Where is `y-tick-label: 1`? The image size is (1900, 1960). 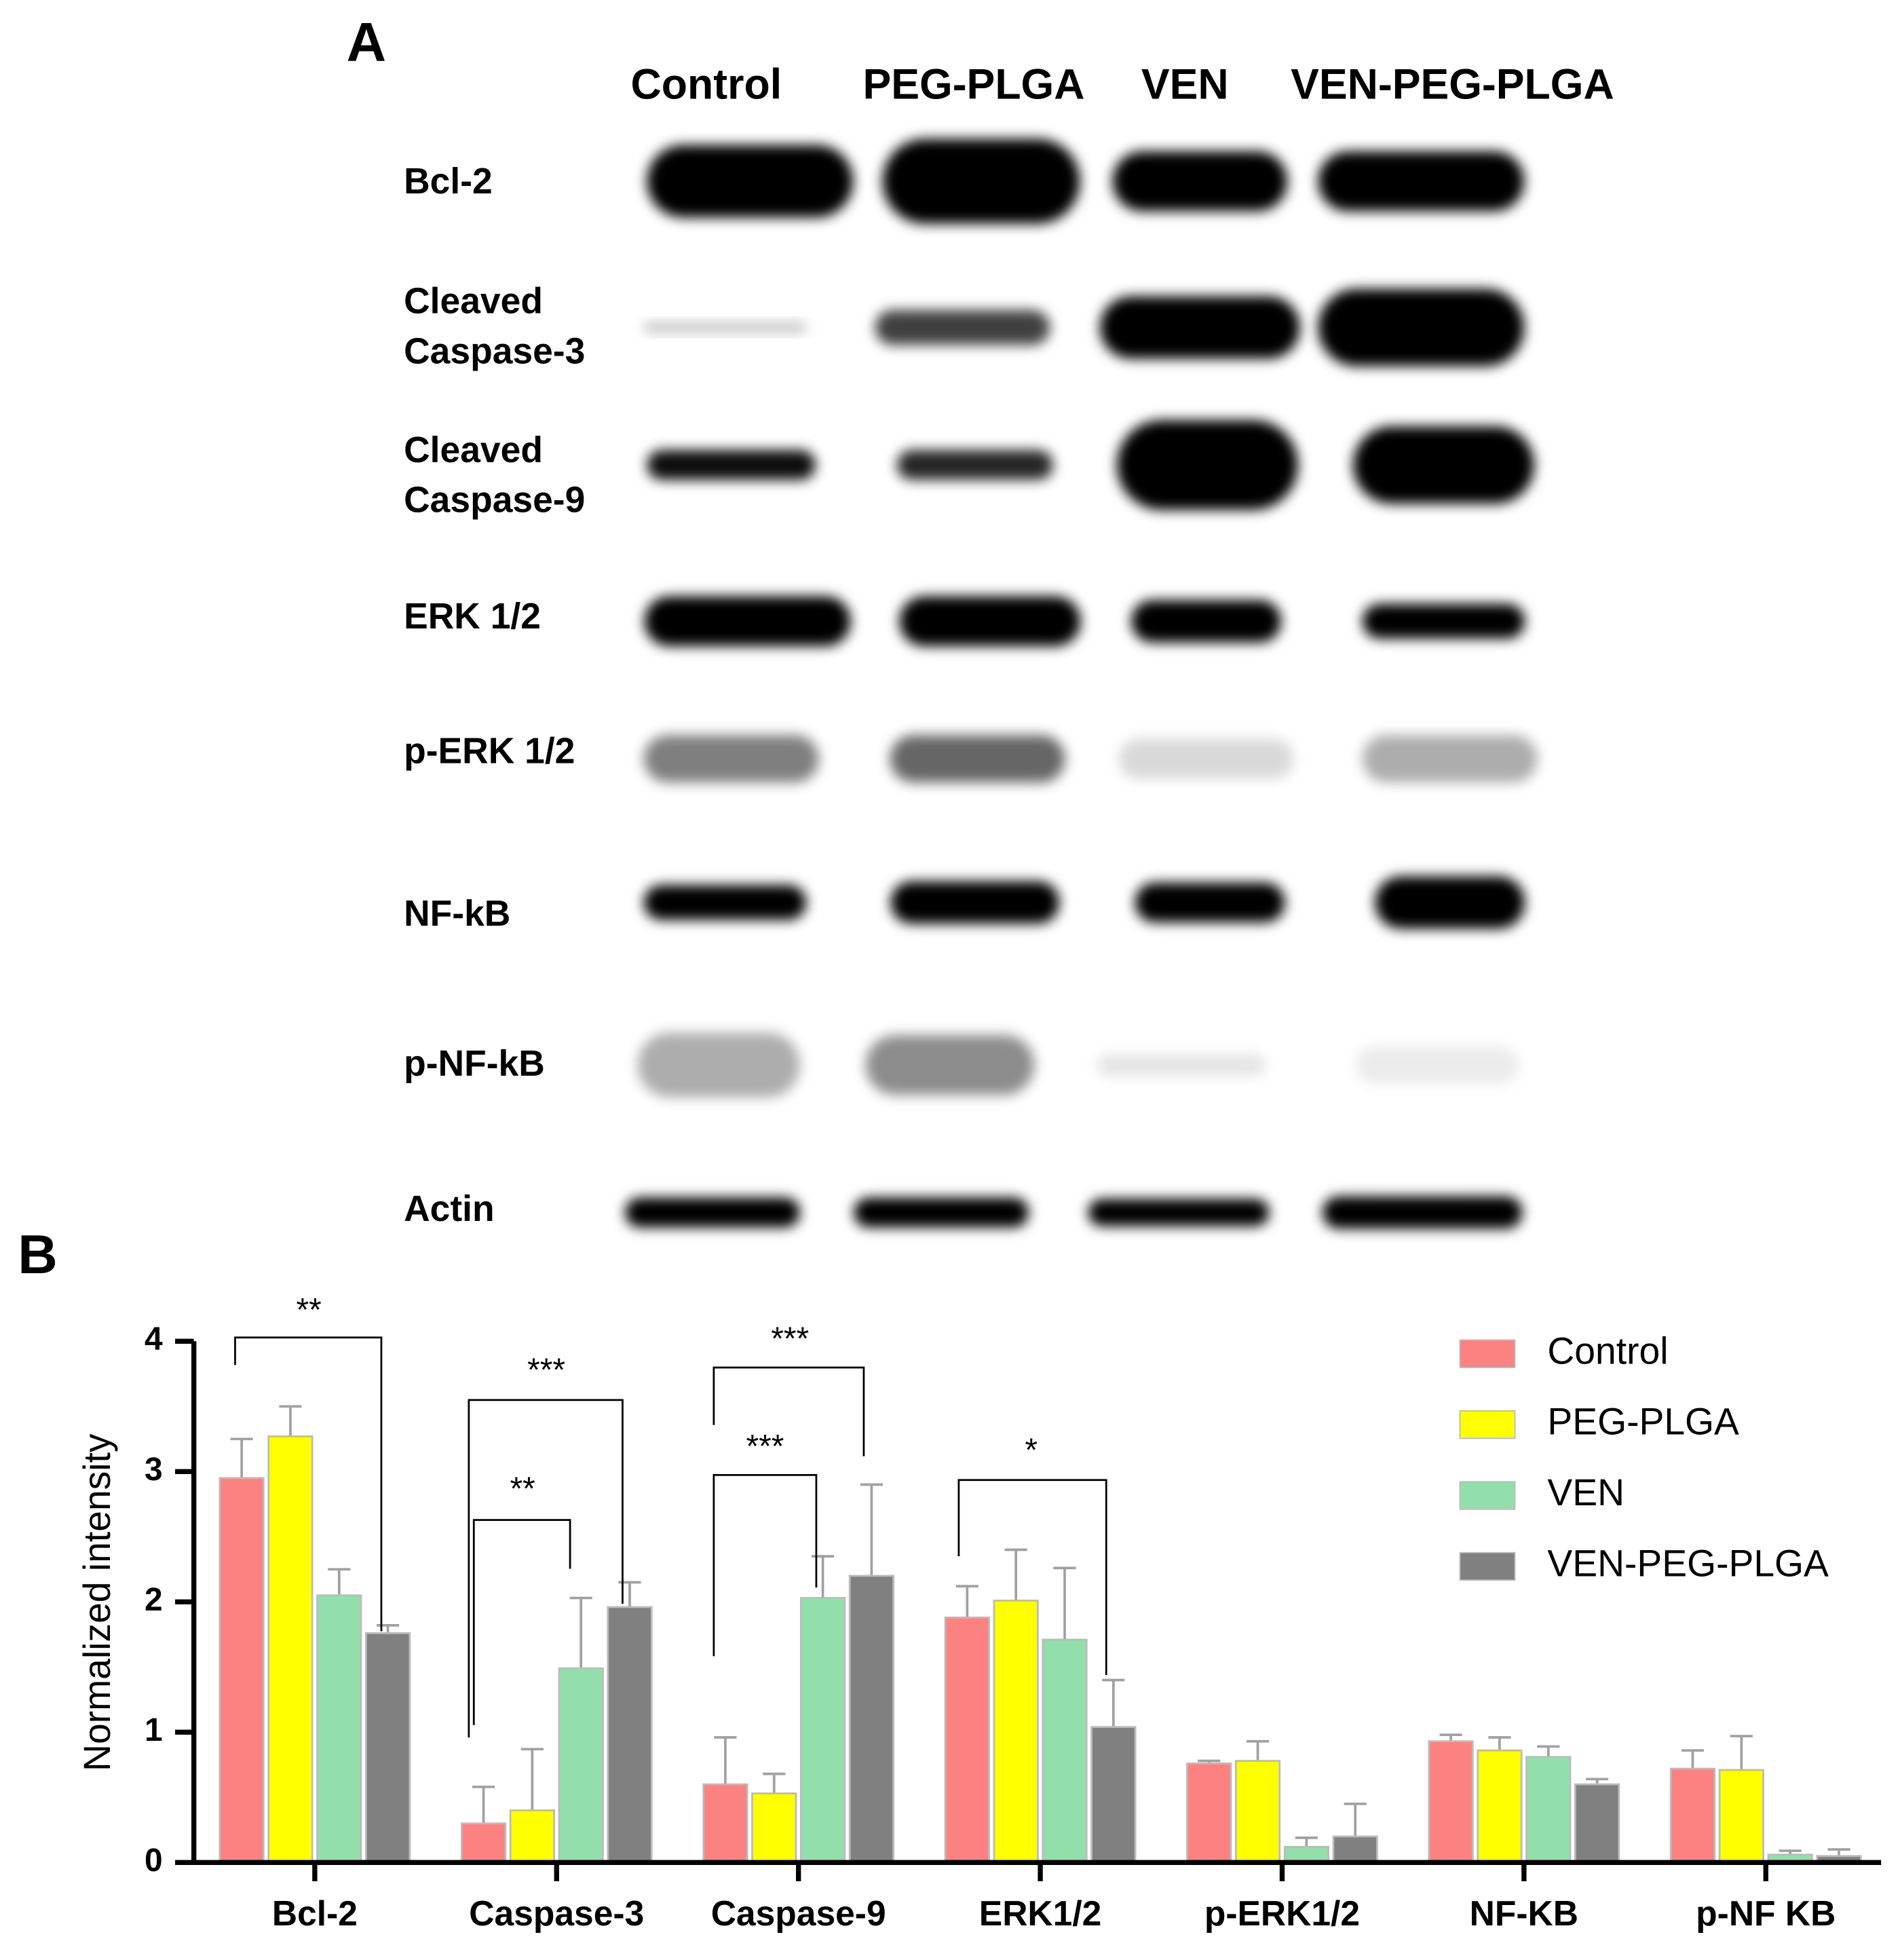
y-tick-label: 1 is located at coordinates (154, 1730).